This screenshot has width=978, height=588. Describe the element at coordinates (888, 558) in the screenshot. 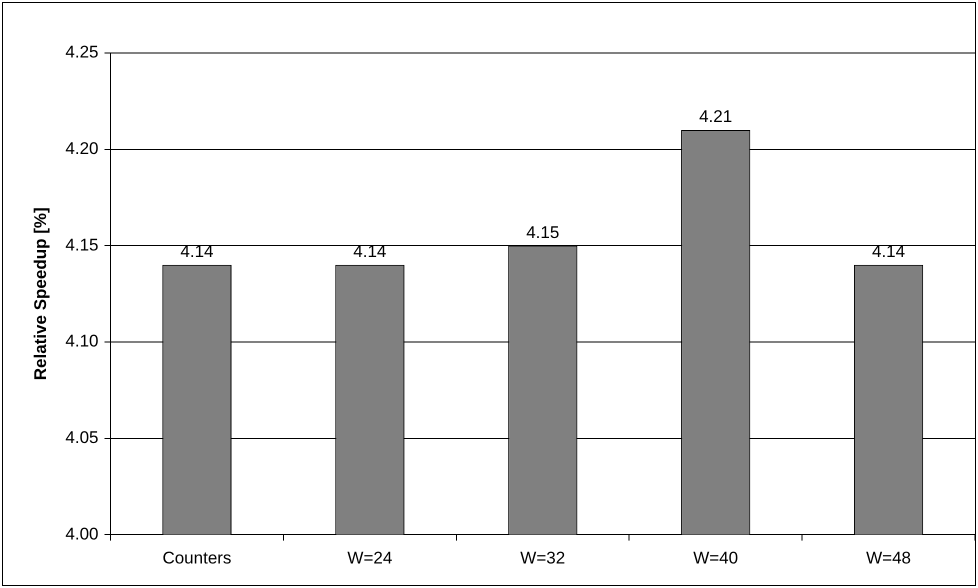

I see `x-tick-label: W=48` at that location.